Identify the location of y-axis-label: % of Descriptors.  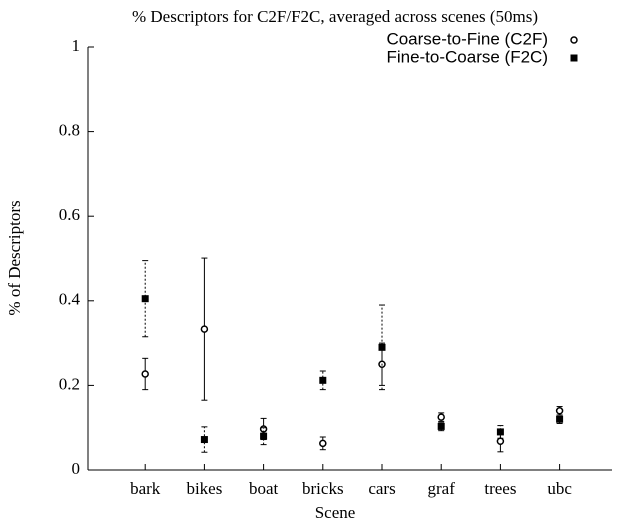
(14, 257).